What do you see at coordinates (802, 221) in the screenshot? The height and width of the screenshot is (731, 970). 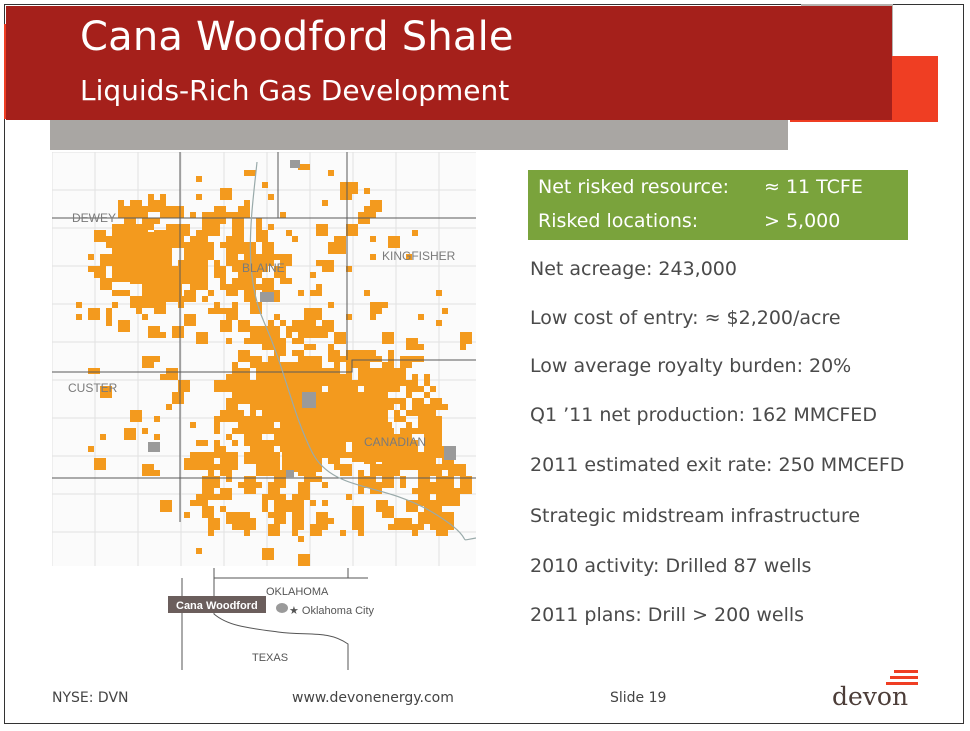 I see `highlight-value: > 5,000` at bounding box center [802, 221].